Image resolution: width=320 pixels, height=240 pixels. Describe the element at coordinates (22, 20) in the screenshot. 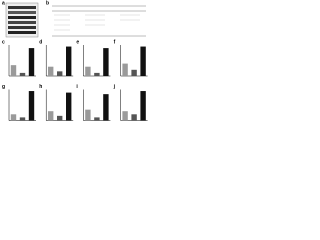

I see `western-blot` at that location.